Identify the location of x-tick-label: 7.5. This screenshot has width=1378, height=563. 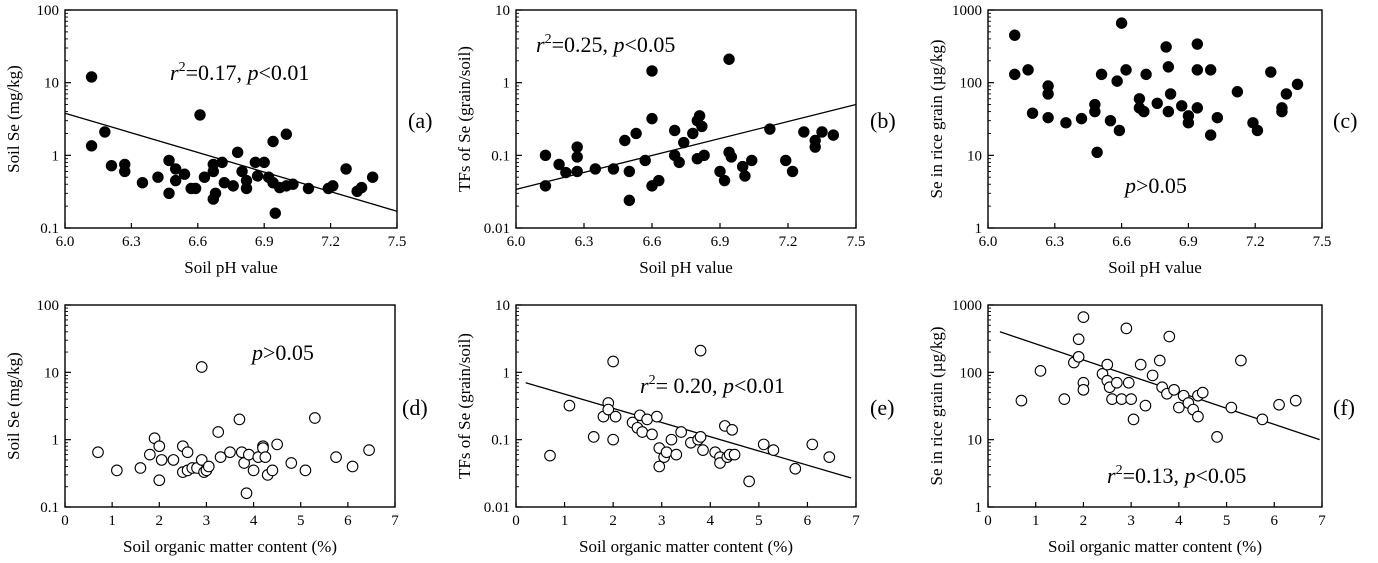
(856, 242).